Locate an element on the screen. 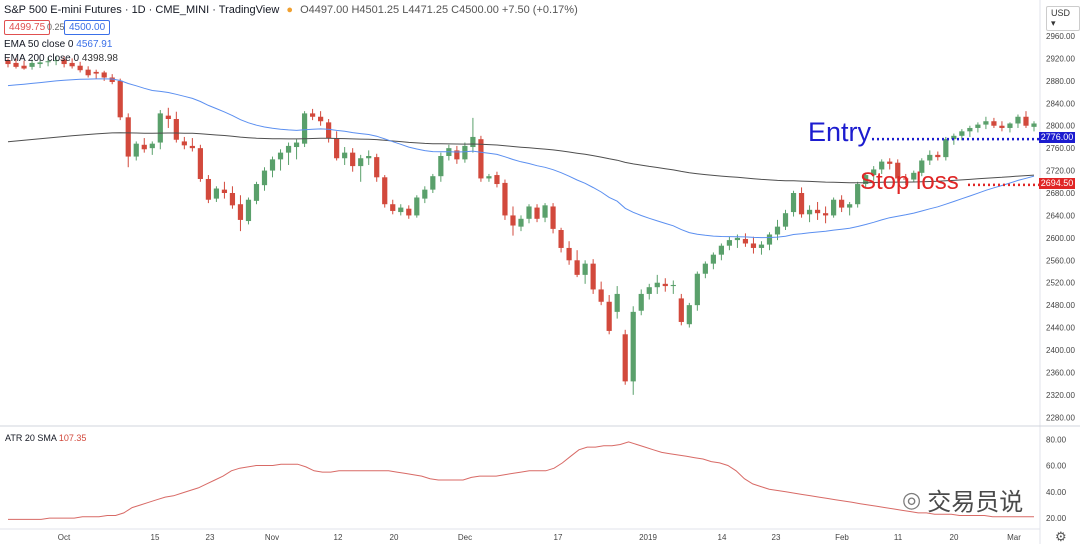  x-tick-label: Oct is located at coordinates (64, 537).